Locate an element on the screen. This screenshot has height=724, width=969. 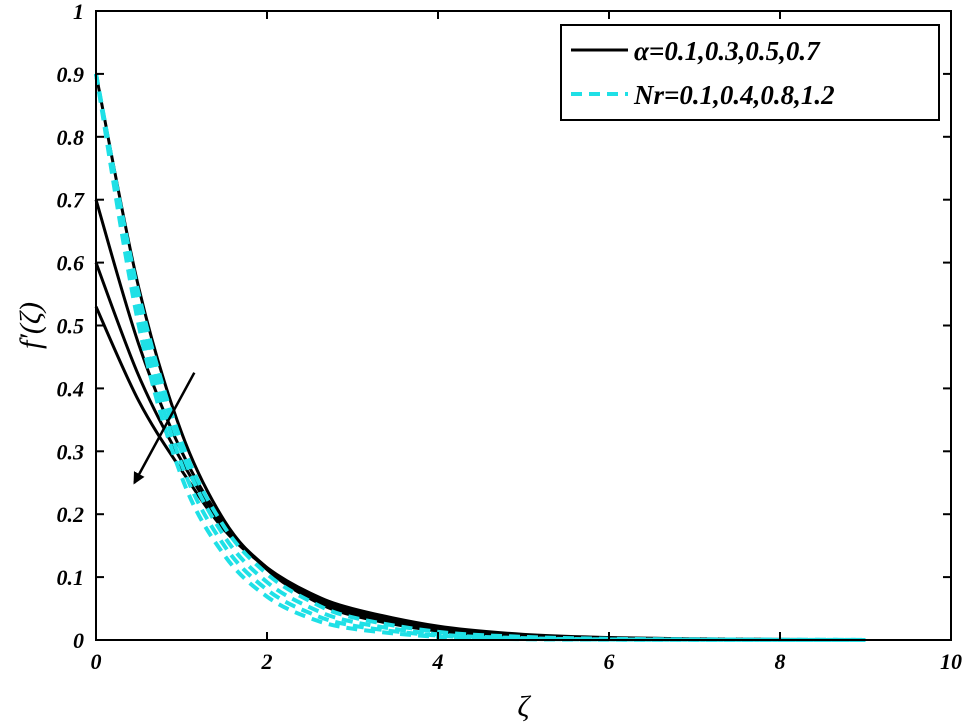
x-tick-label: 6 is located at coordinates (609, 661).